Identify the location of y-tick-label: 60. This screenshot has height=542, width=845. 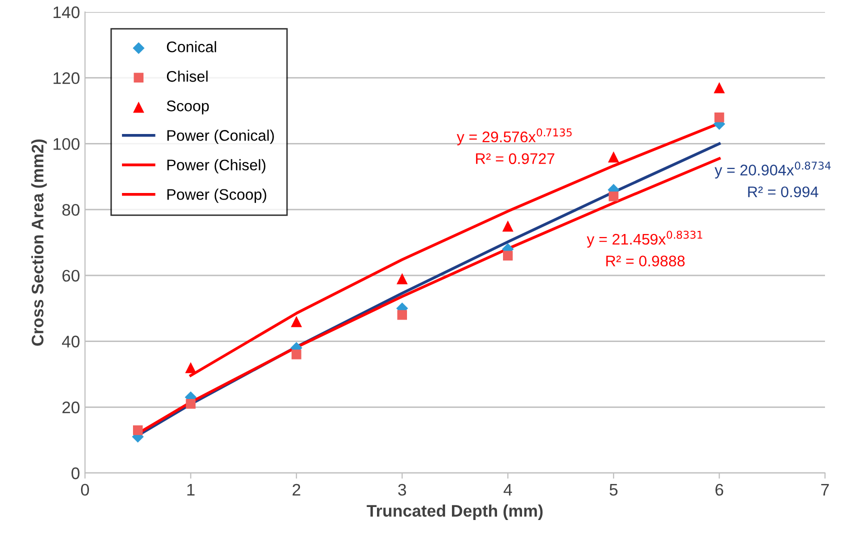
(71, 276).